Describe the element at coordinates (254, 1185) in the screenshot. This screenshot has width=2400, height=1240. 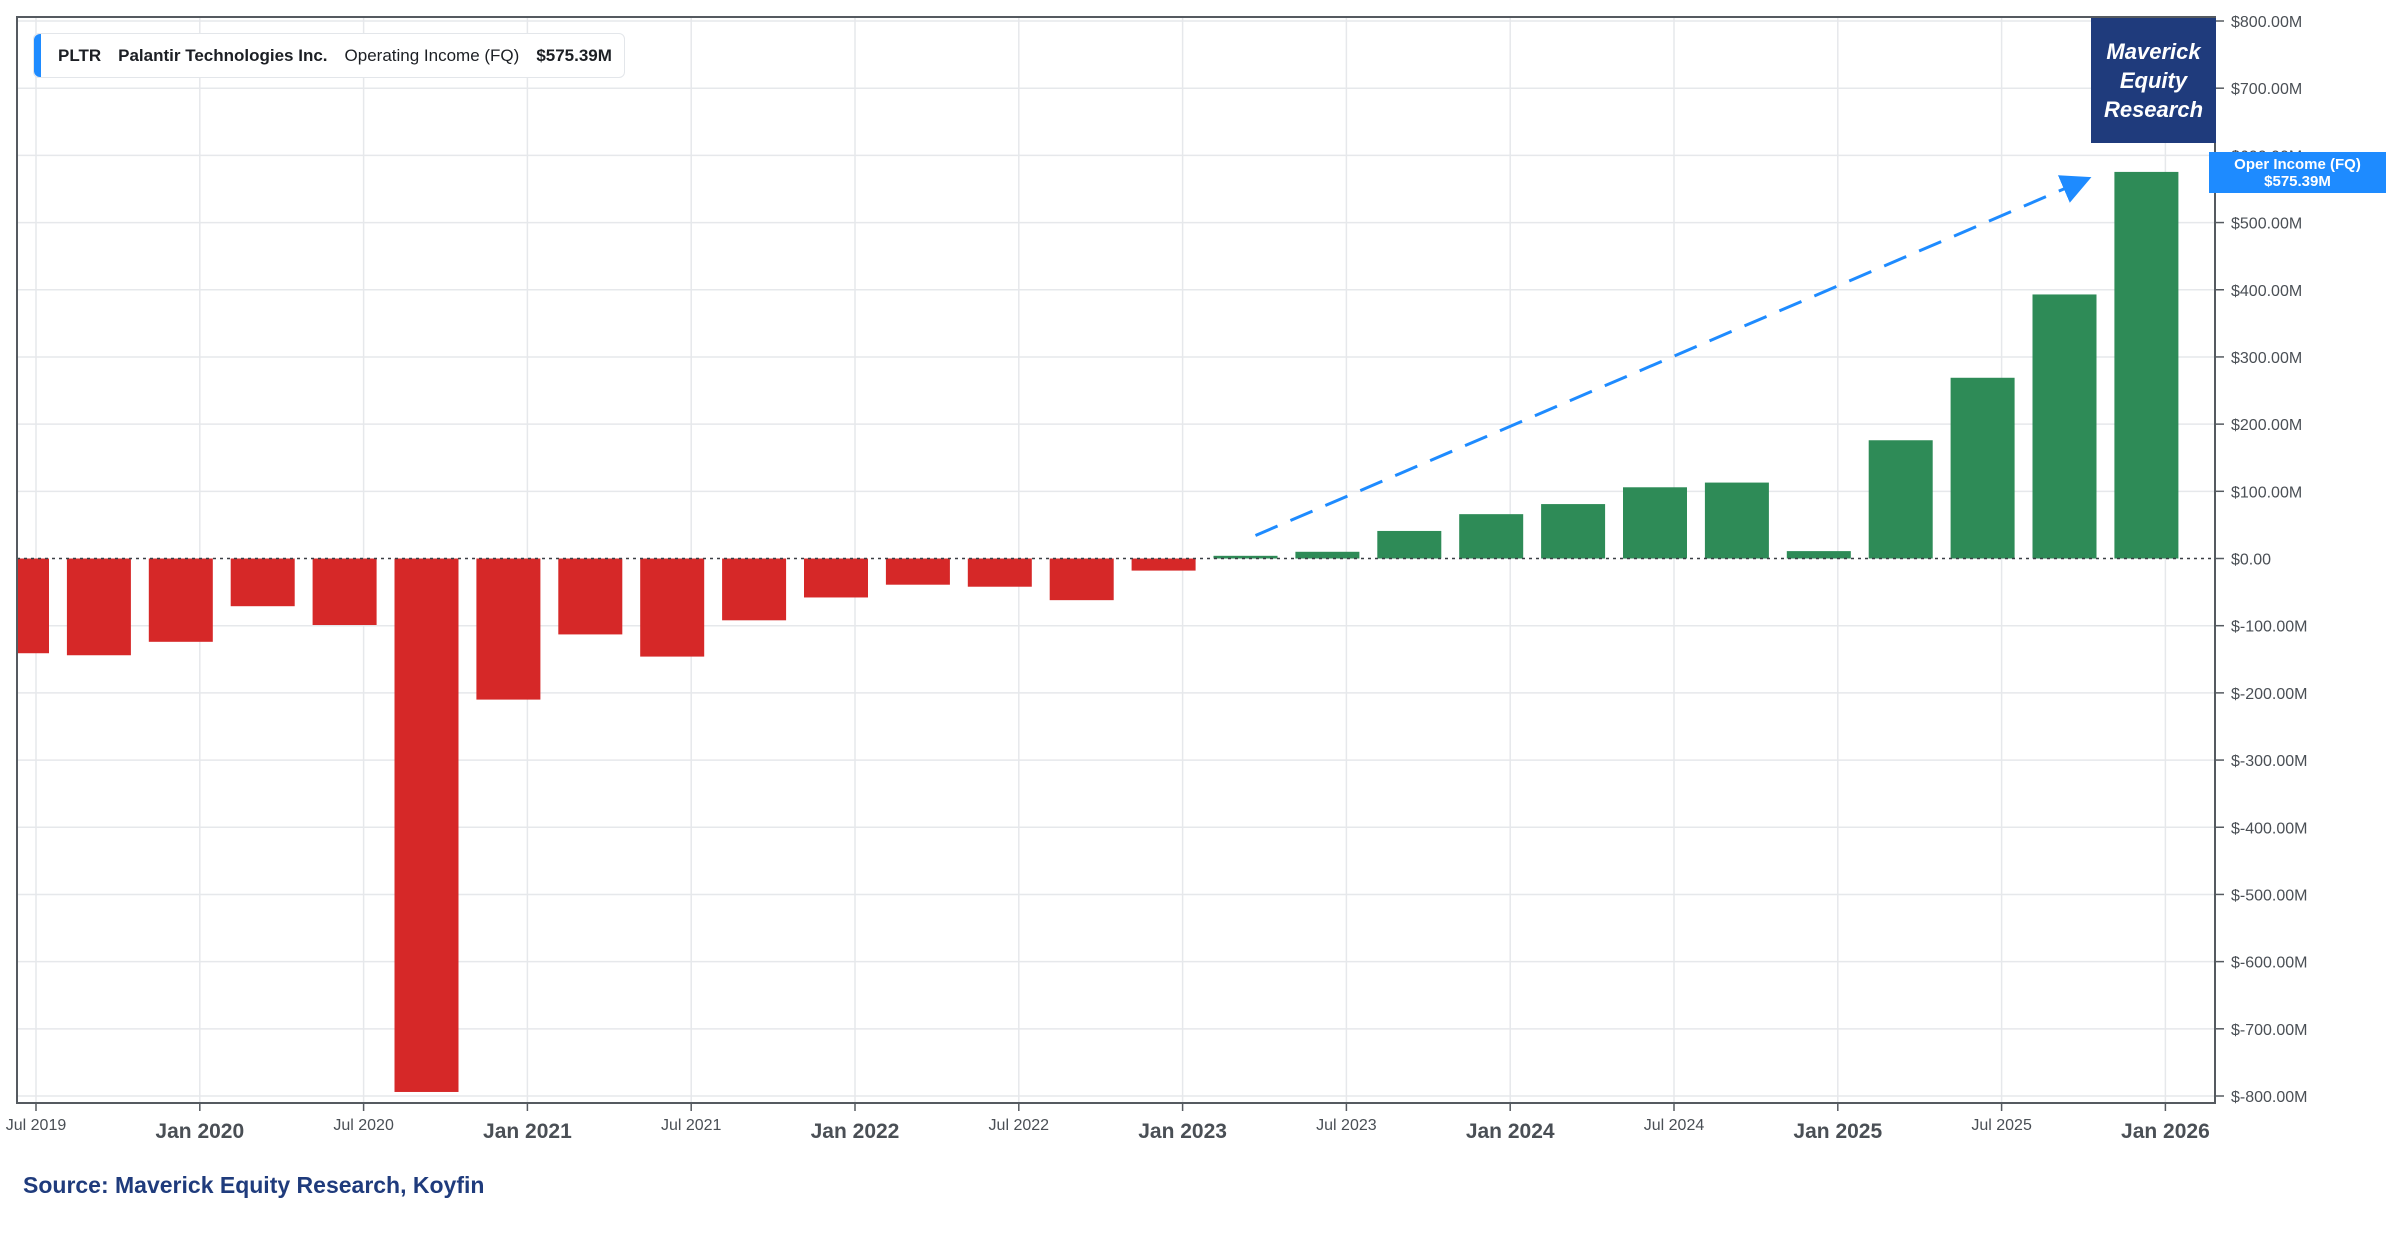
I see `source-note: Source: Maverick Equity Research, Koyfin` at that location.